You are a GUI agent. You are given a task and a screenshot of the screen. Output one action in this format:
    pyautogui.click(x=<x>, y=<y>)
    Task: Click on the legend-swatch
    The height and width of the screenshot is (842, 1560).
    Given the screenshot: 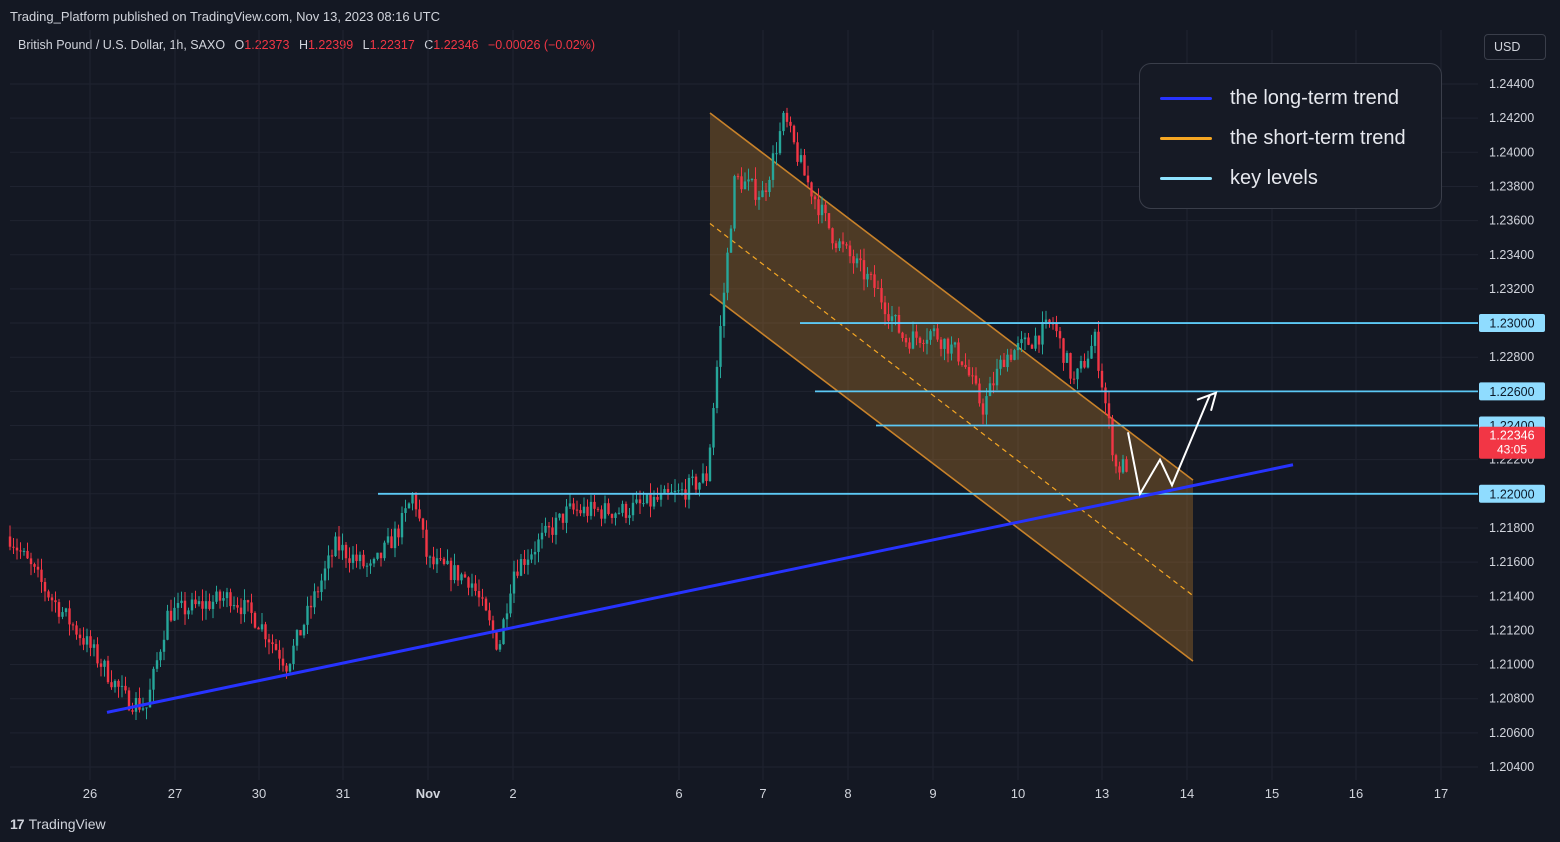 What is the action you would take?
    pyautogui.click(x=1186, y=98)
    